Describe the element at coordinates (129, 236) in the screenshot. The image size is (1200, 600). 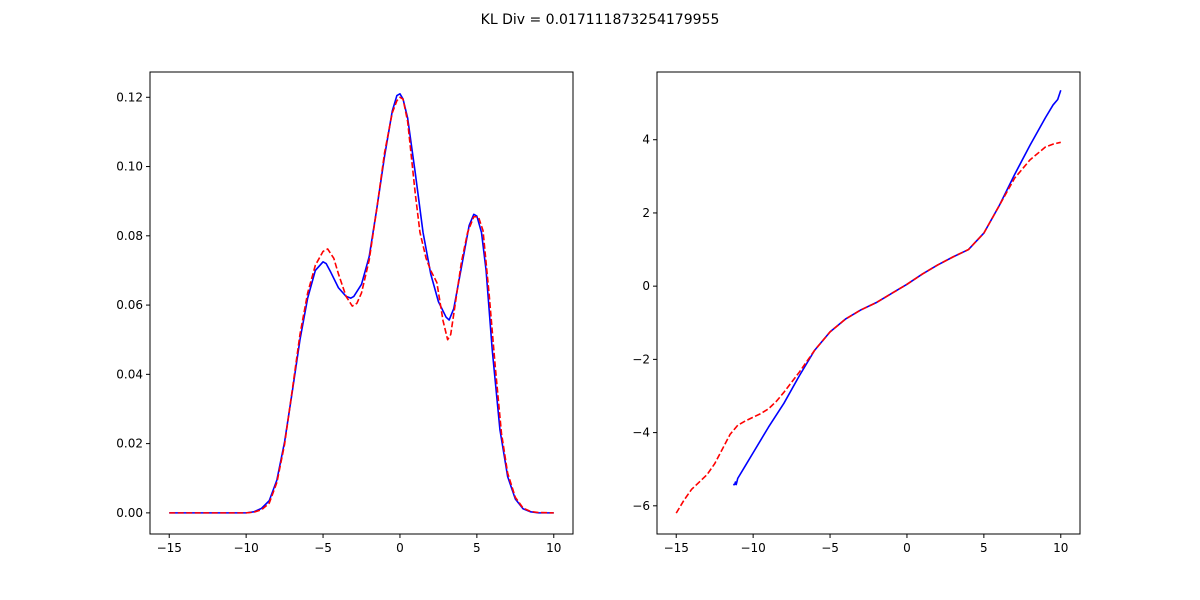
I see `y-tick-label: 0.08` at that location.